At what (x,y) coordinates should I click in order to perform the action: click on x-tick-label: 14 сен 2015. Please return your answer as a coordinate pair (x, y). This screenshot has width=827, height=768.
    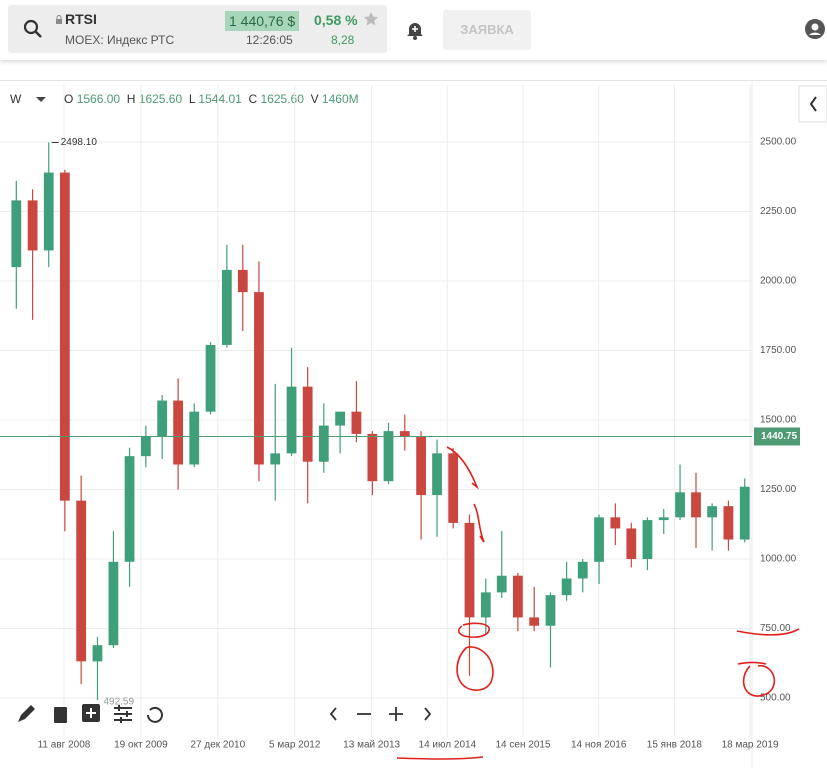
    Looking at the image, I should click on (523, 745).